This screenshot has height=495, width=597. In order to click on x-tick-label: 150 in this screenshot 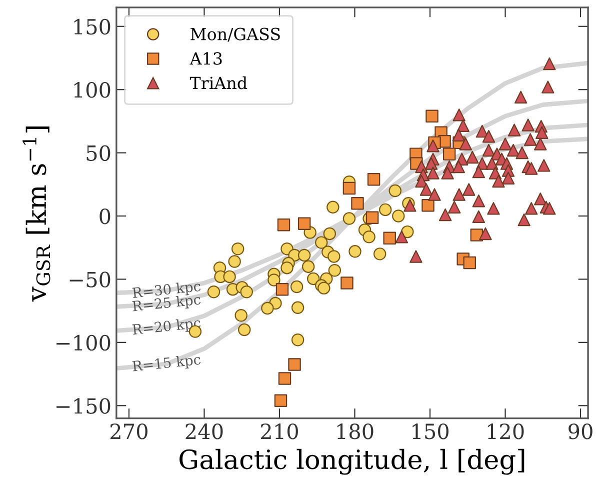, I will do `click(430, 432)`.